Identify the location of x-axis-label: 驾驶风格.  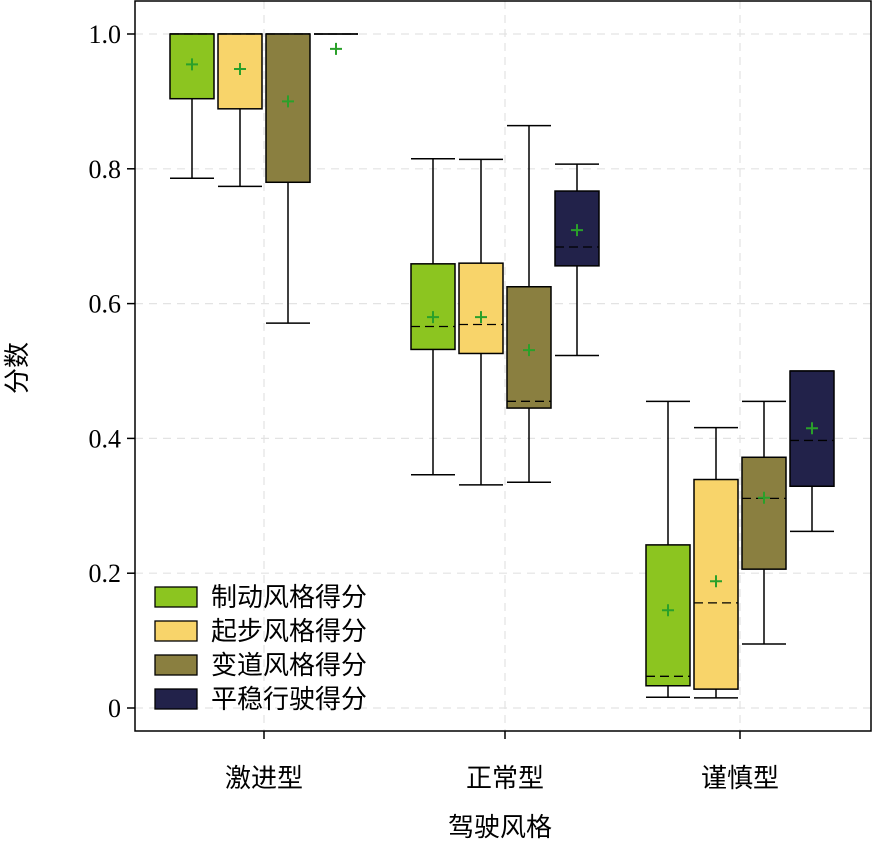
(500, 828).